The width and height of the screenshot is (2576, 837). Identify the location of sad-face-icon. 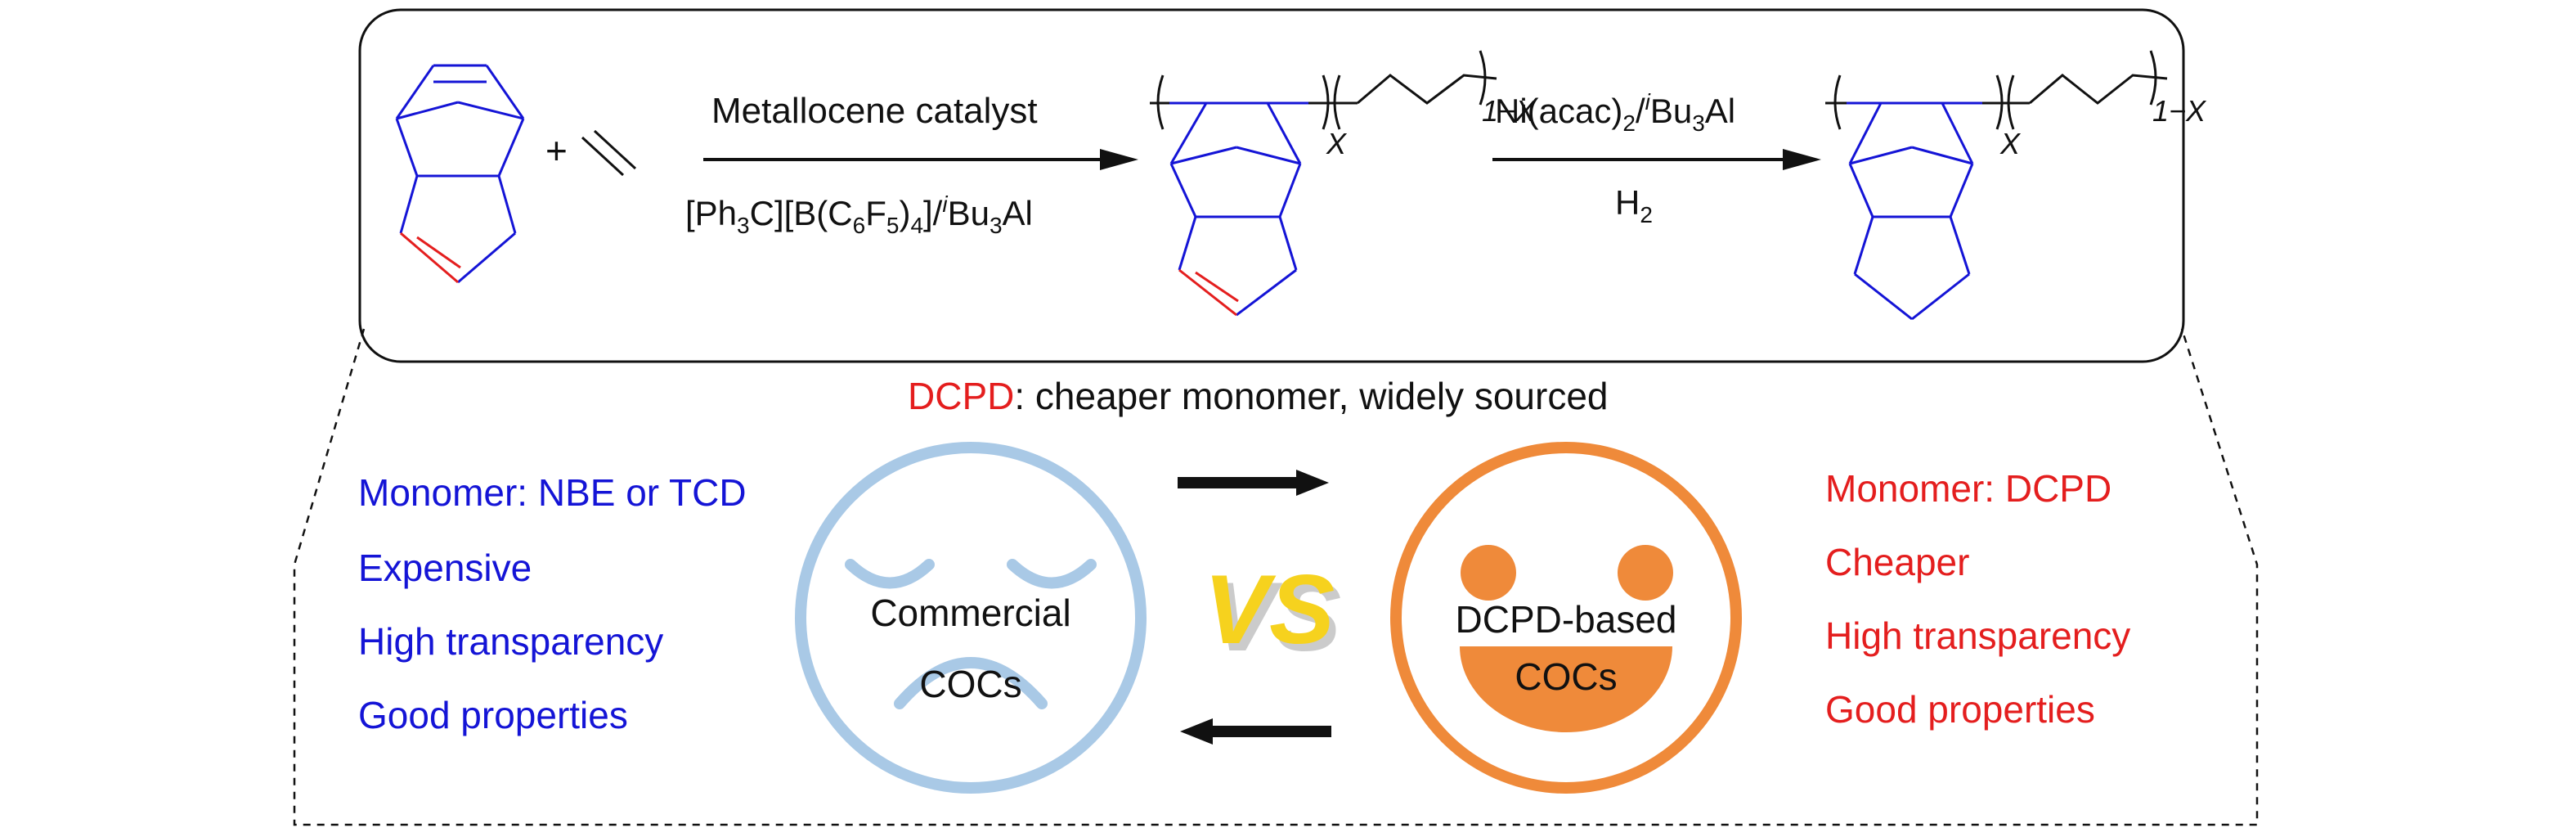
(971, 618).